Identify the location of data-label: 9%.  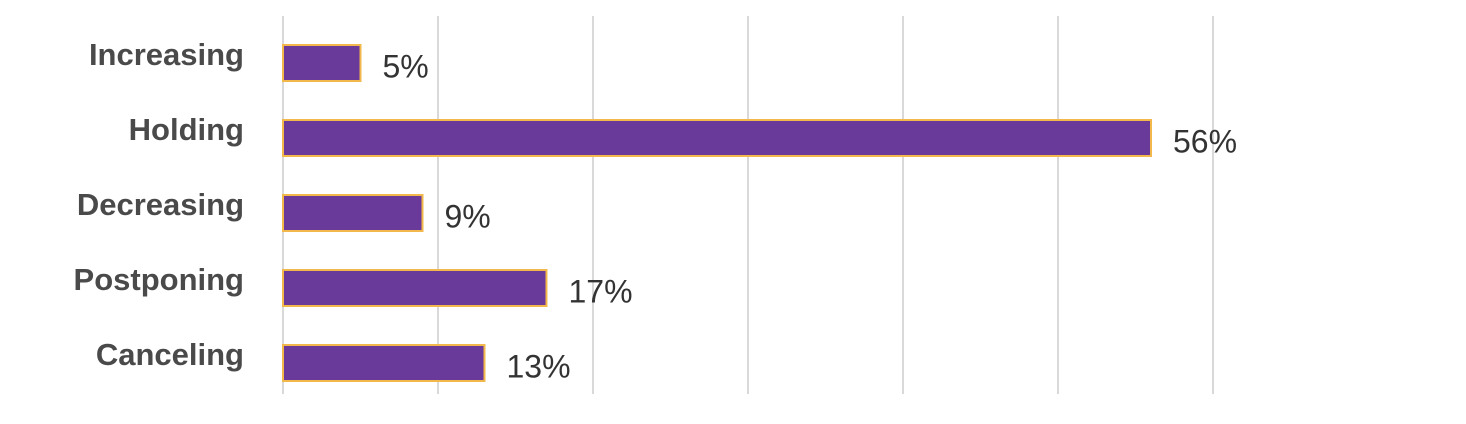
(468, 216).